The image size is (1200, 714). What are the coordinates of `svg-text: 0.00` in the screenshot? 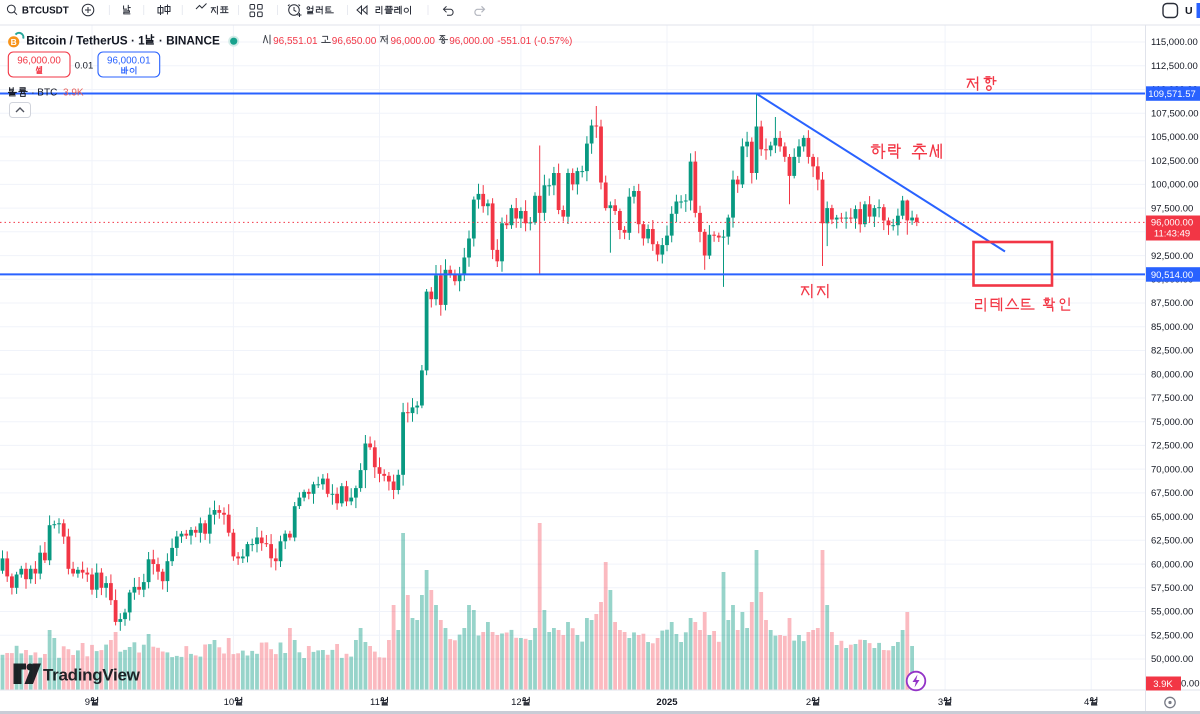 It's located at (1190, 684).